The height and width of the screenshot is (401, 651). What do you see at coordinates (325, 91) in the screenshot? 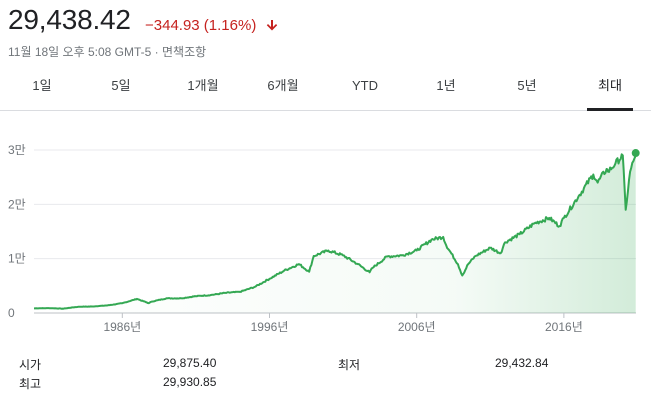
I see `range-tabs: 1일 5일 1개월 6개월 YTD 1년 5년 최대` at bounding box center [325, 91].